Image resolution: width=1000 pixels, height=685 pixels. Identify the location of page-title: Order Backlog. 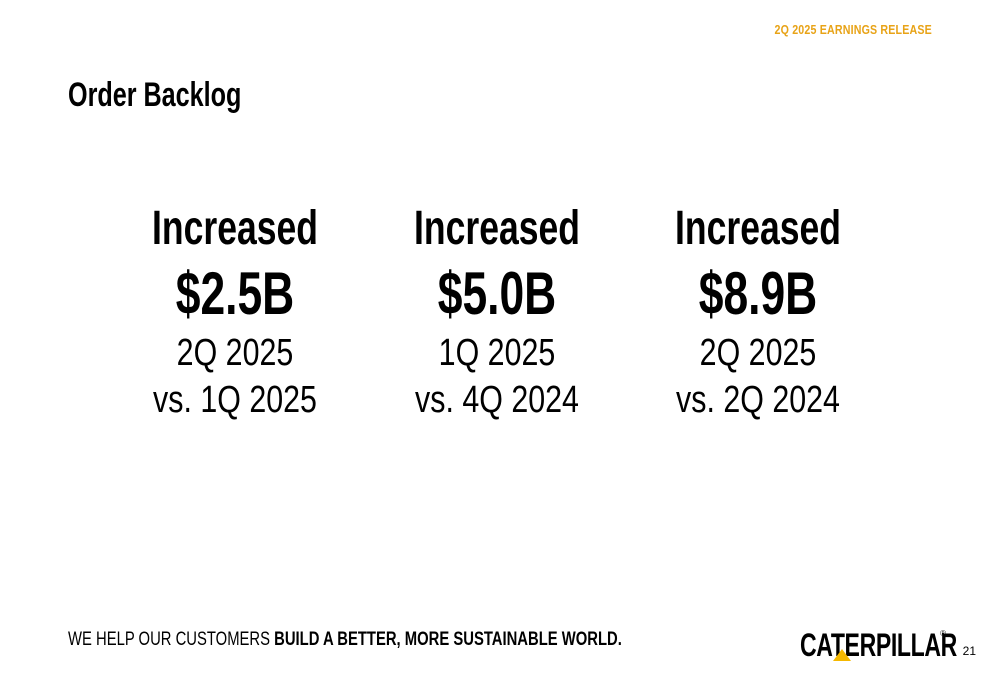
(155, 95).